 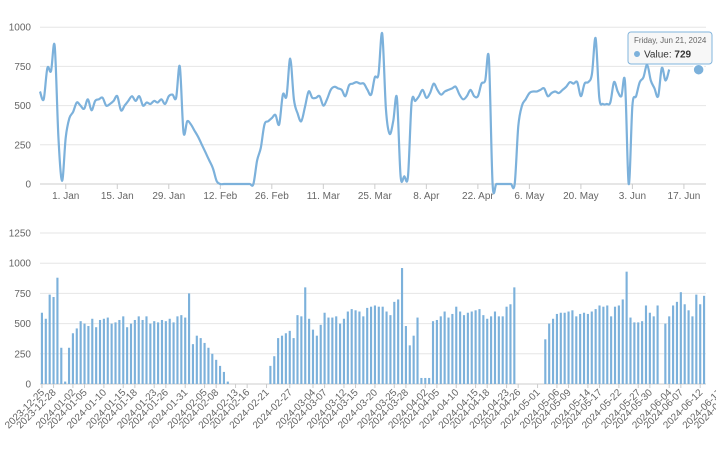 What do you see at coordinates (698, 69) in the screenshot?
I see `hover-point` at bounding box center [698, 69].